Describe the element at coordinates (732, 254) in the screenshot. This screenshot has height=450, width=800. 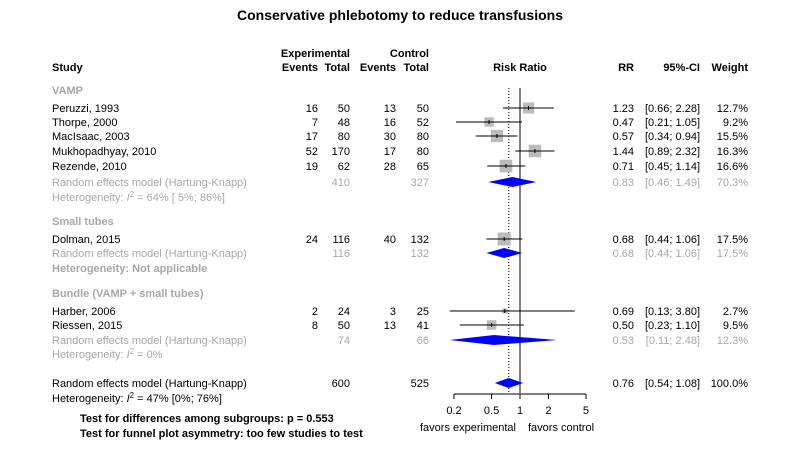
I see `pooled-weight: 17.5%` at that location.